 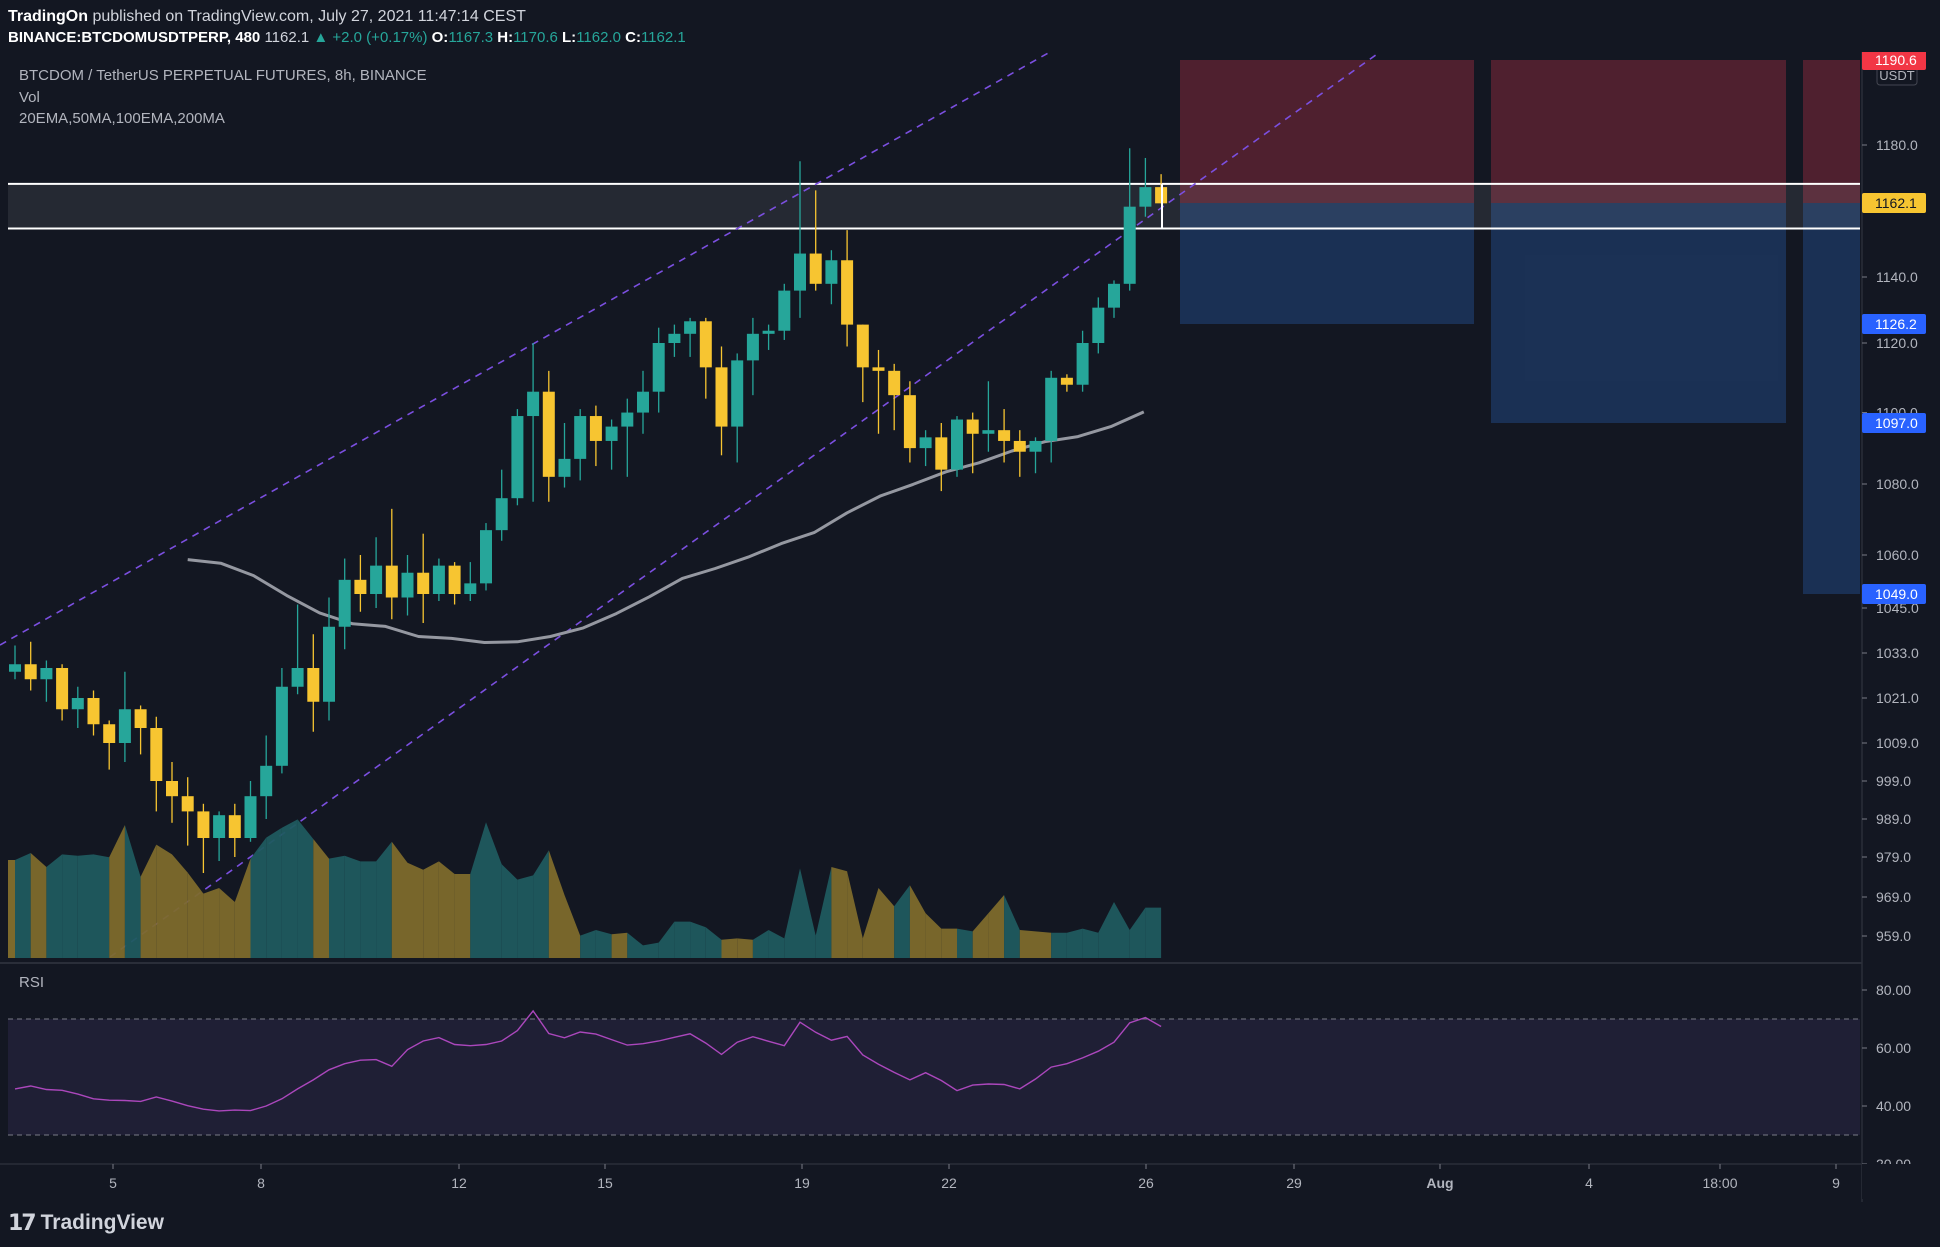 What do you see at coordinates (1893, 897) in the screenshot?
I see `price-tick-label: 969.0` at bounding box center [1893, 897].